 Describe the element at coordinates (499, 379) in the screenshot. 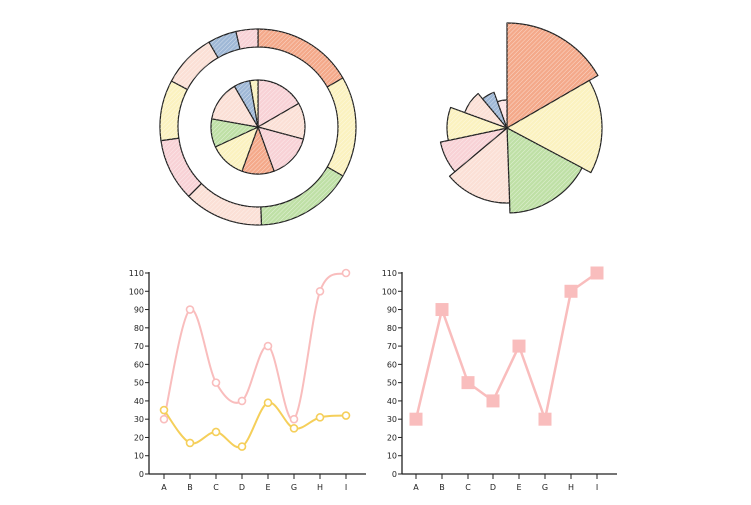

I see `line-chart-square-markers: 0 10 20 30 40 50 60 70 80 90 100 110 A B C D E G H I` at that location.